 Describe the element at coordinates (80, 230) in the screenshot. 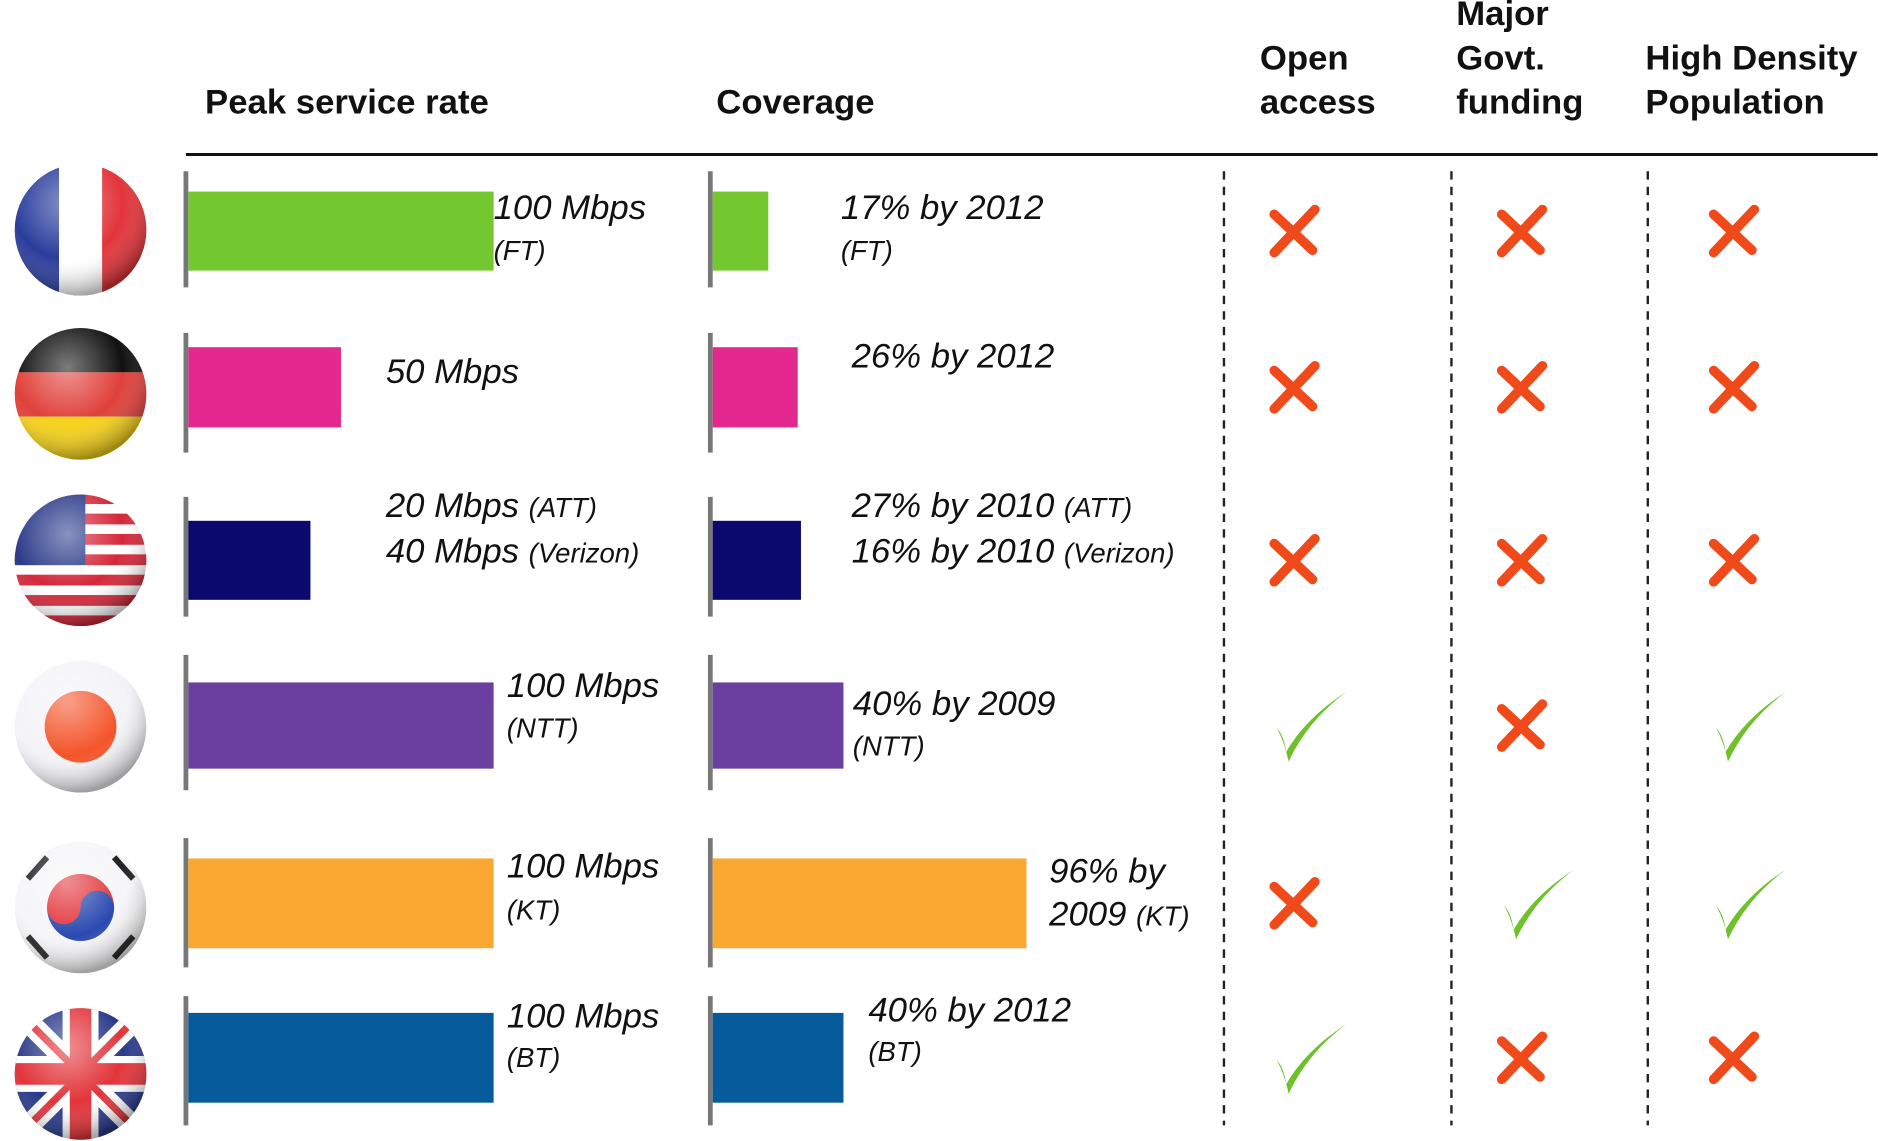

I see `flag-france` at that location.